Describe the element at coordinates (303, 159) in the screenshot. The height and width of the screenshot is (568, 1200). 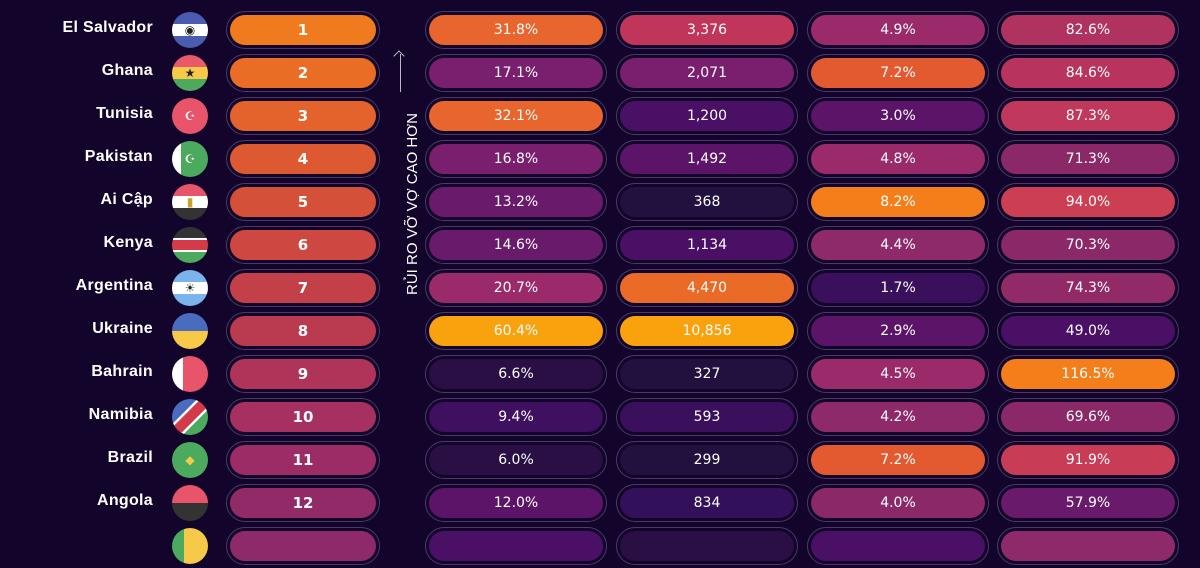
I see `rank-value: 4` at that location.